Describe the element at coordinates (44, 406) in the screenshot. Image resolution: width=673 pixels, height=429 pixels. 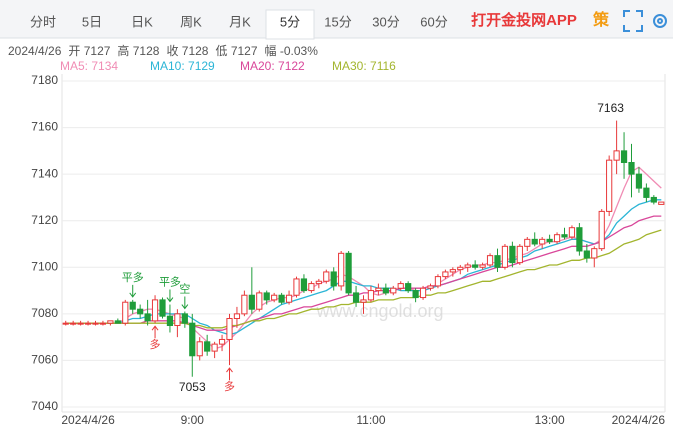
I see `y-tick-label: 7040` at that location.